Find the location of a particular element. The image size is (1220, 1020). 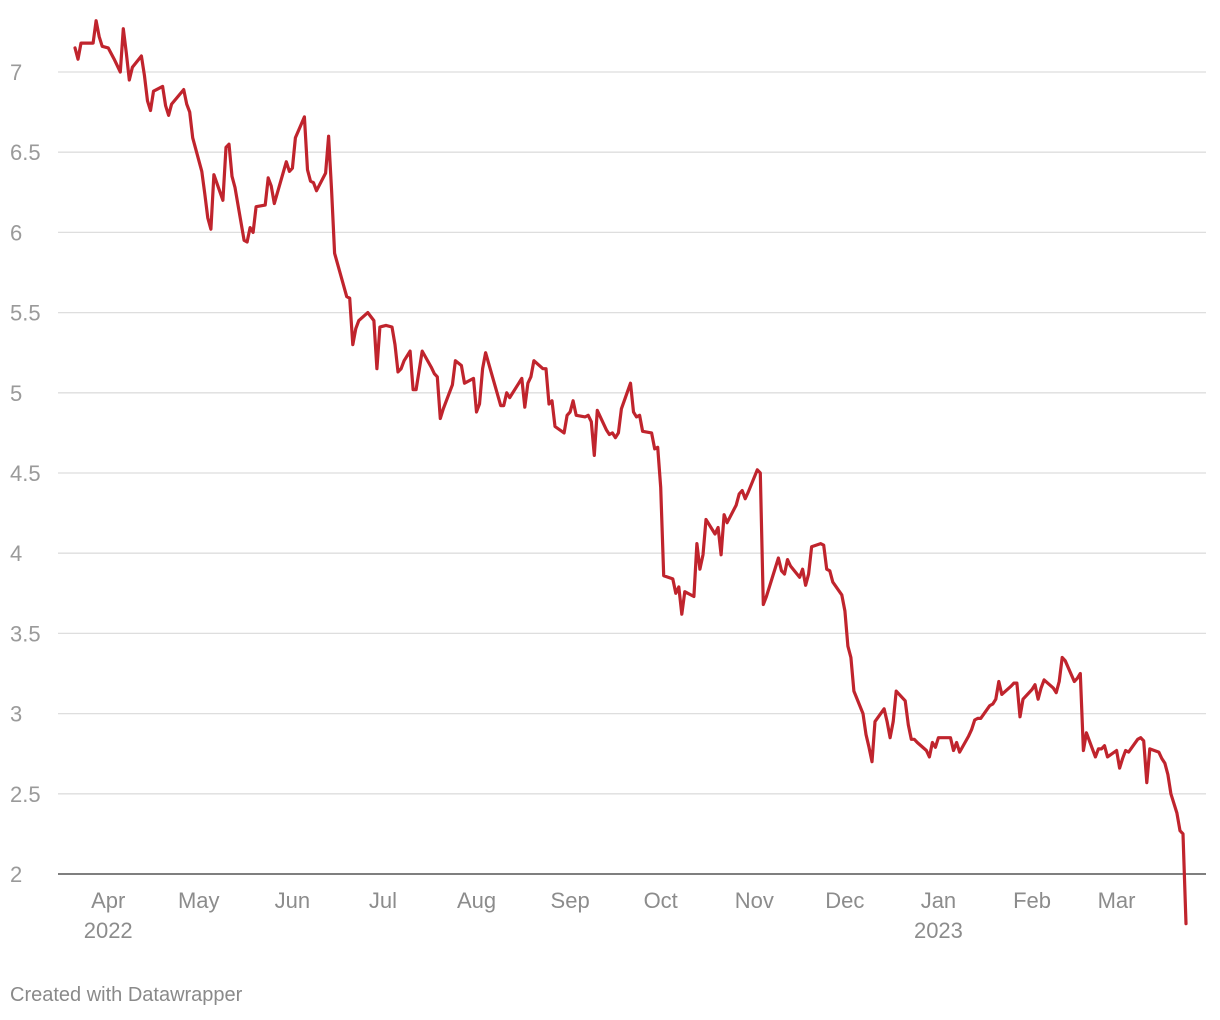

y-tick-label: 6 is located at coordinates (16, 232).